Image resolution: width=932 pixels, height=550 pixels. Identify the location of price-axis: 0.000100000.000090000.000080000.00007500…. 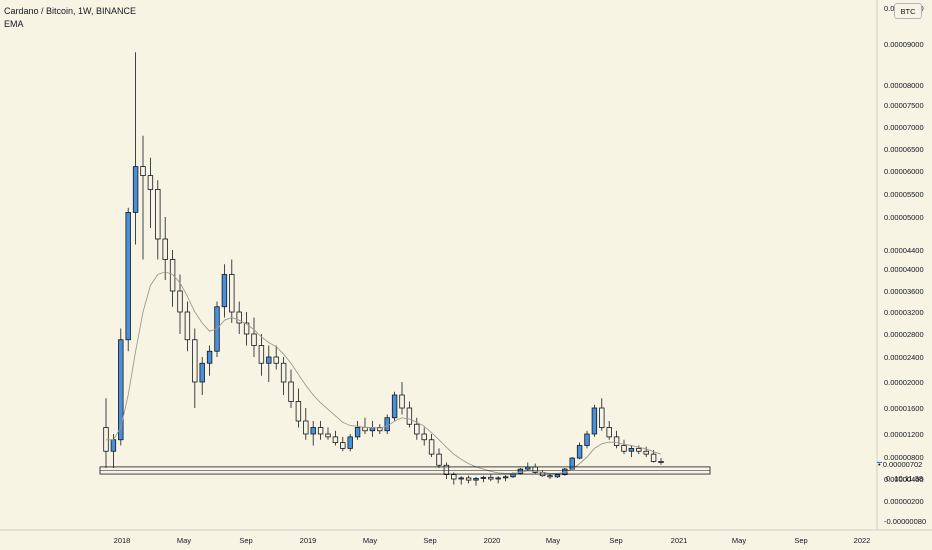
(901, 265).